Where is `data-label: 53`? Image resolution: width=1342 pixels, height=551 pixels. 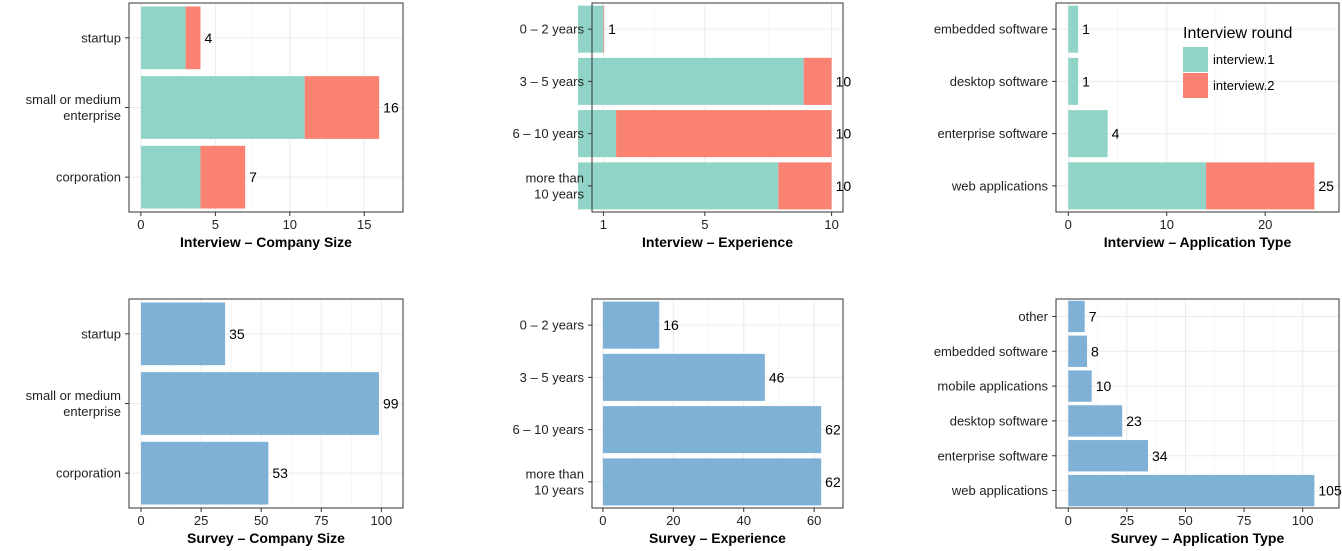 data-label: 53 is located at coordinates (280, 473).